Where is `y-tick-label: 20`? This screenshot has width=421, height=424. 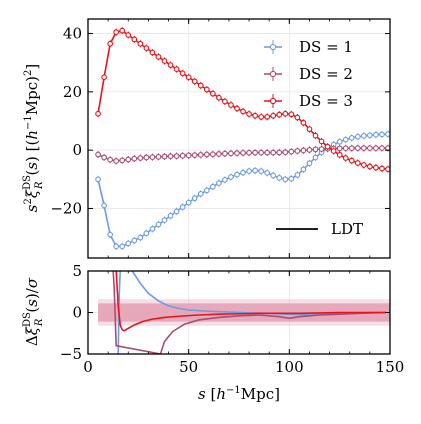 y-tick-label: 20 is located at coordinates (72, 92).